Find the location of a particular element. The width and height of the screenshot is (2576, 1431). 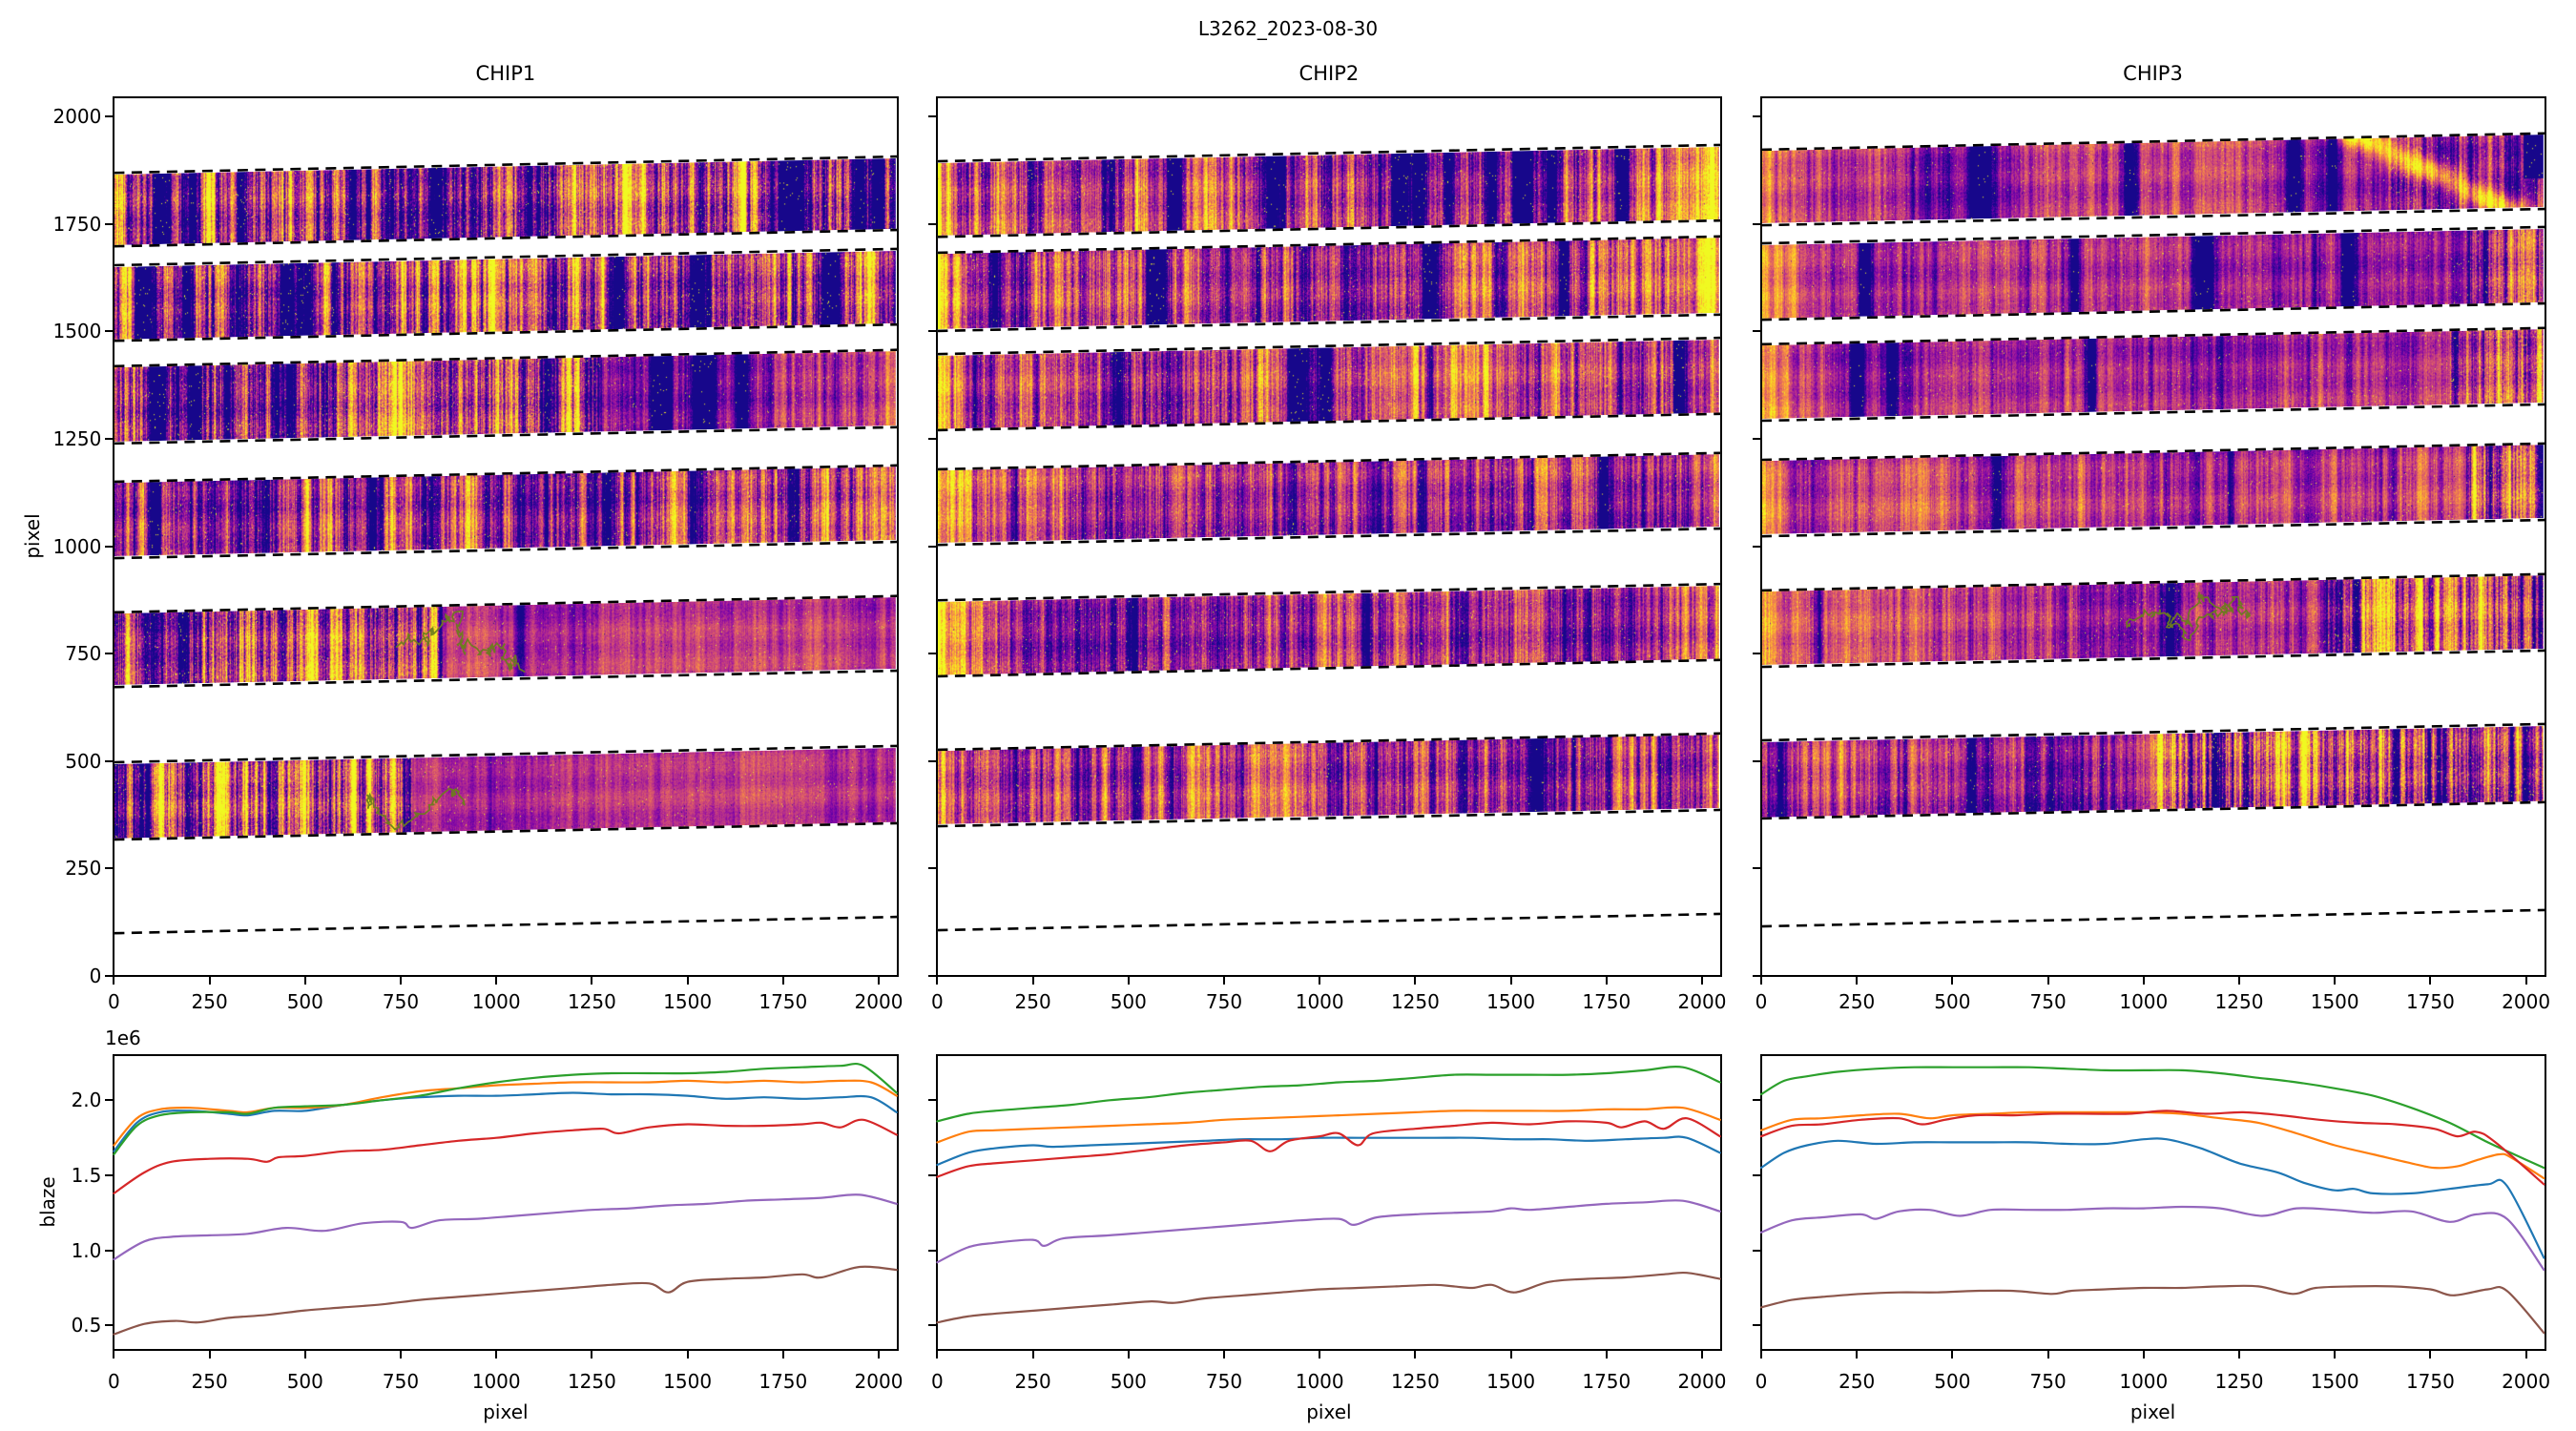

figure-suptitle: L3262_2023-08-30 is located at coordinates (1288, 28).